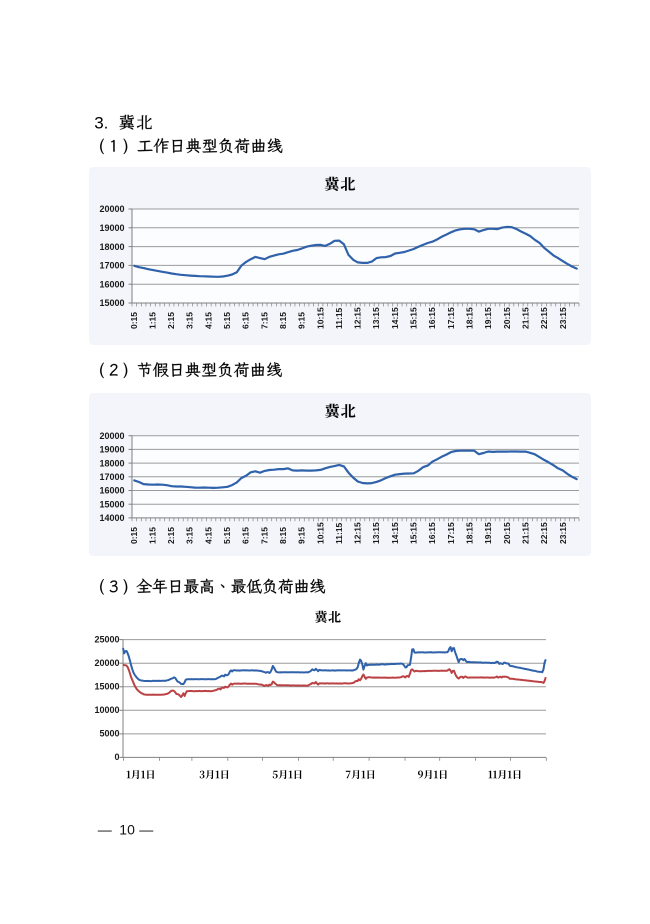 The image size is (650, 924). I want to click on svg-text: 14000, so click(111, 518).